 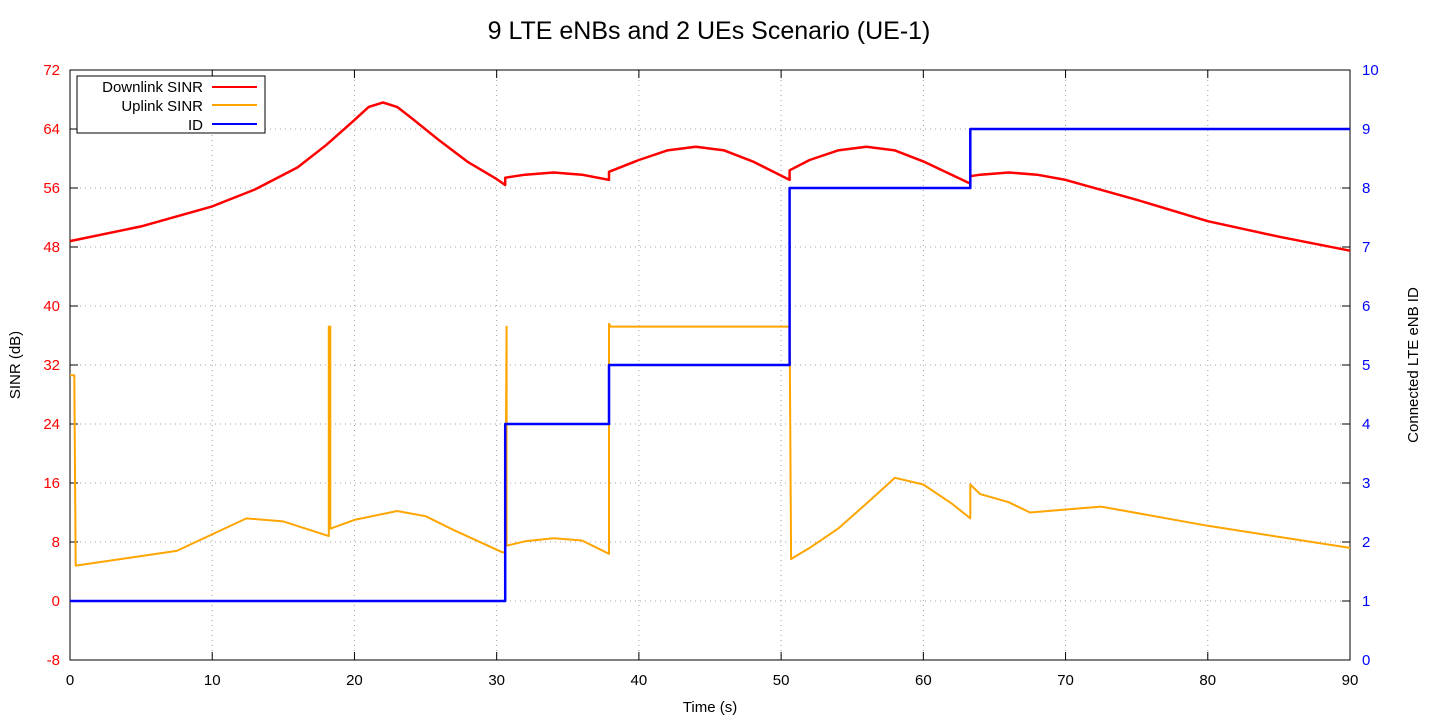 What do you see at coordinates (51, 70) in the screenshot?
I see `y-tick-label: 72` at bounding box center [51, 70].